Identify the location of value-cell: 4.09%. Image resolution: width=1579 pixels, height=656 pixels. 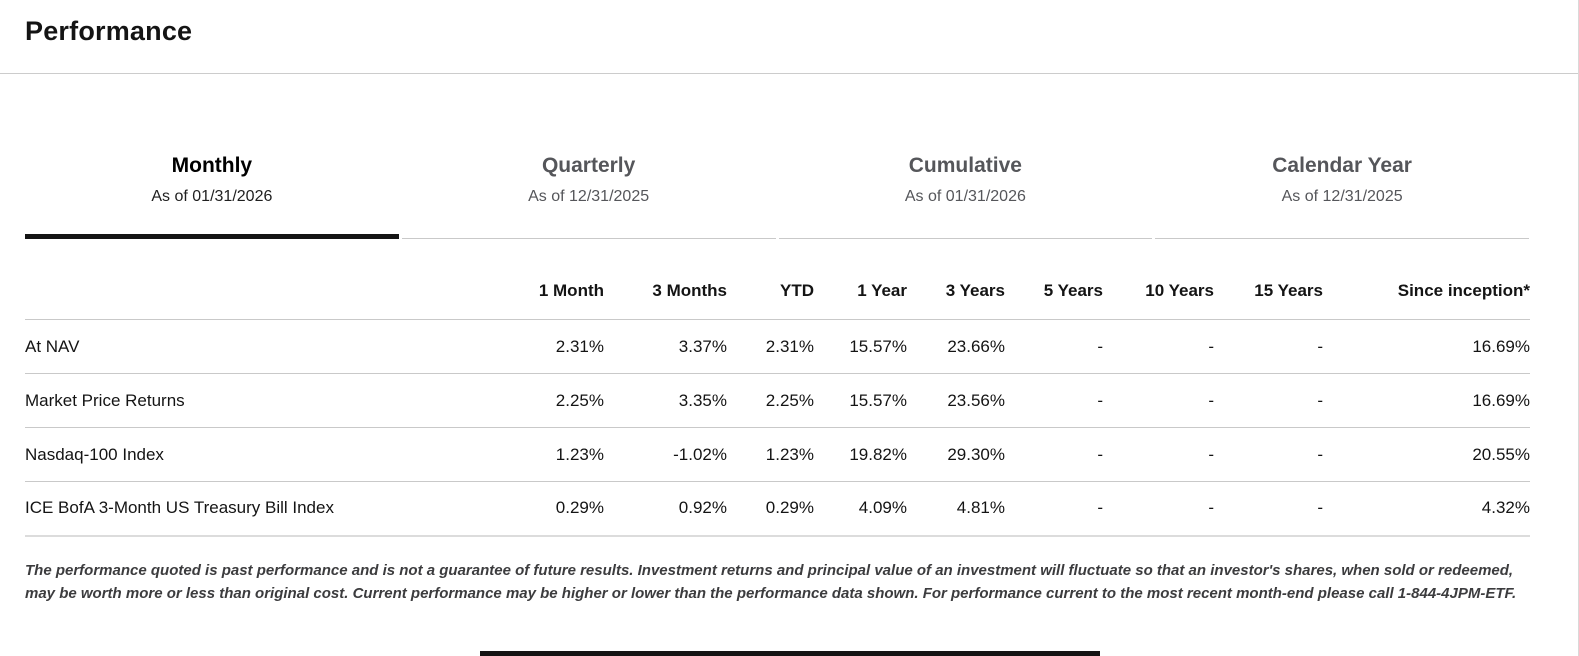
(860, 509).